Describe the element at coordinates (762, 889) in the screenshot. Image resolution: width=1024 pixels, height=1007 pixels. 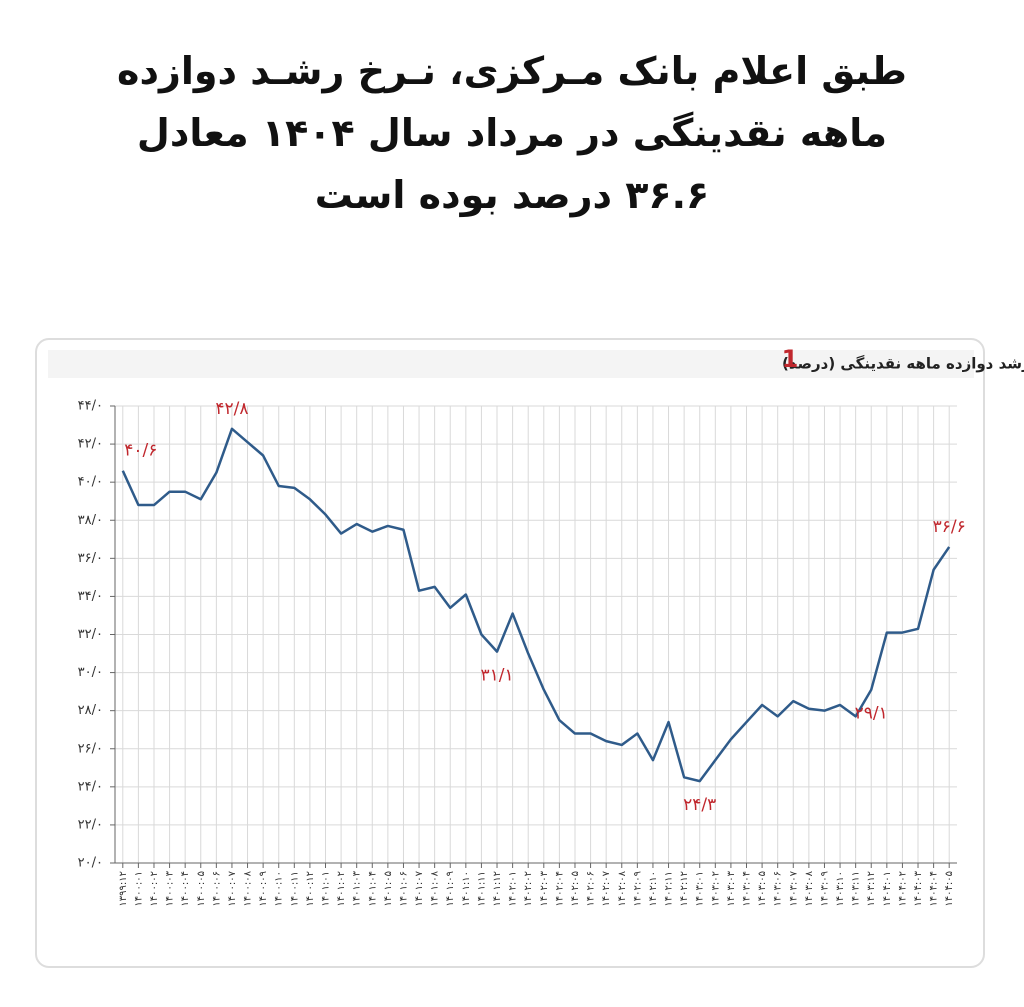
I see `x-tick-label: ۱۴۰۳:۰۵` at that location.